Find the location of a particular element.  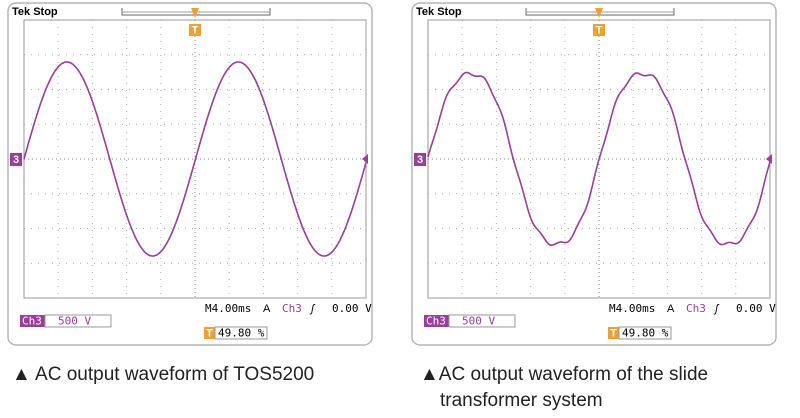

caption: ▲ AC output waveform of TOS5200 is located at coordinates (163, 374).